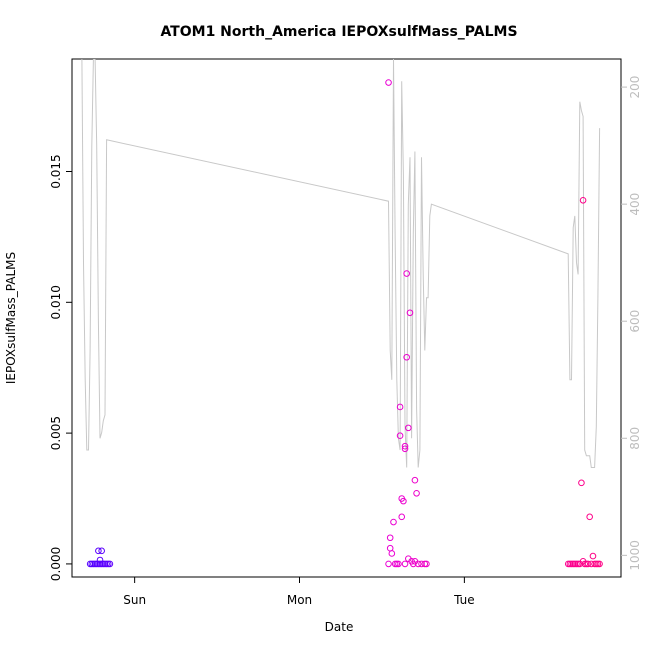 The image size is (650, 650). What do you see at coordinates (338, 32) in the screenshot?
I see `chart-title: ATOM1 North_America IEPOXsulfMass_PALMS` at bounding box center [338, 32].